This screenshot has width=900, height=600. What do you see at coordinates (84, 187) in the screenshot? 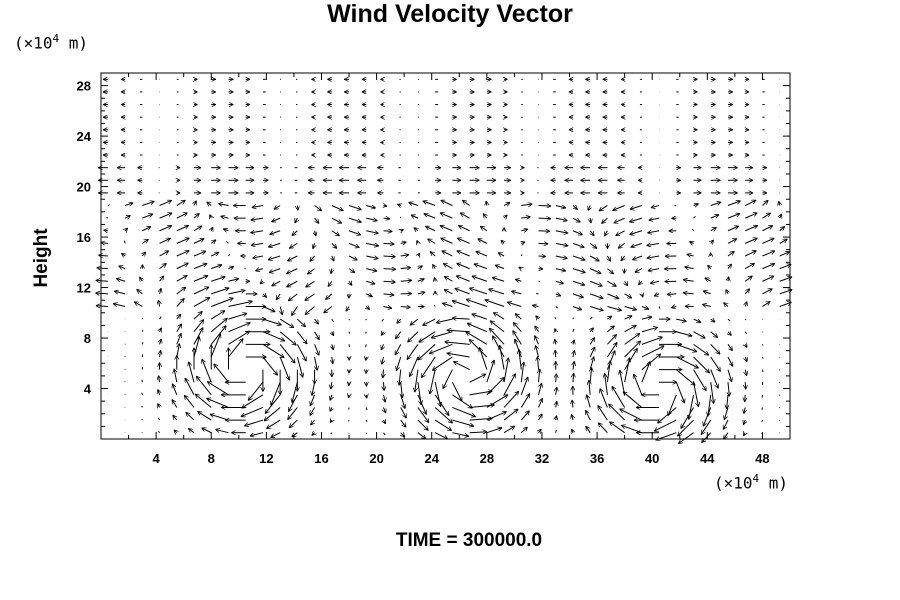
I see `y-tick-label: 20` at bounding box center [84, 187].